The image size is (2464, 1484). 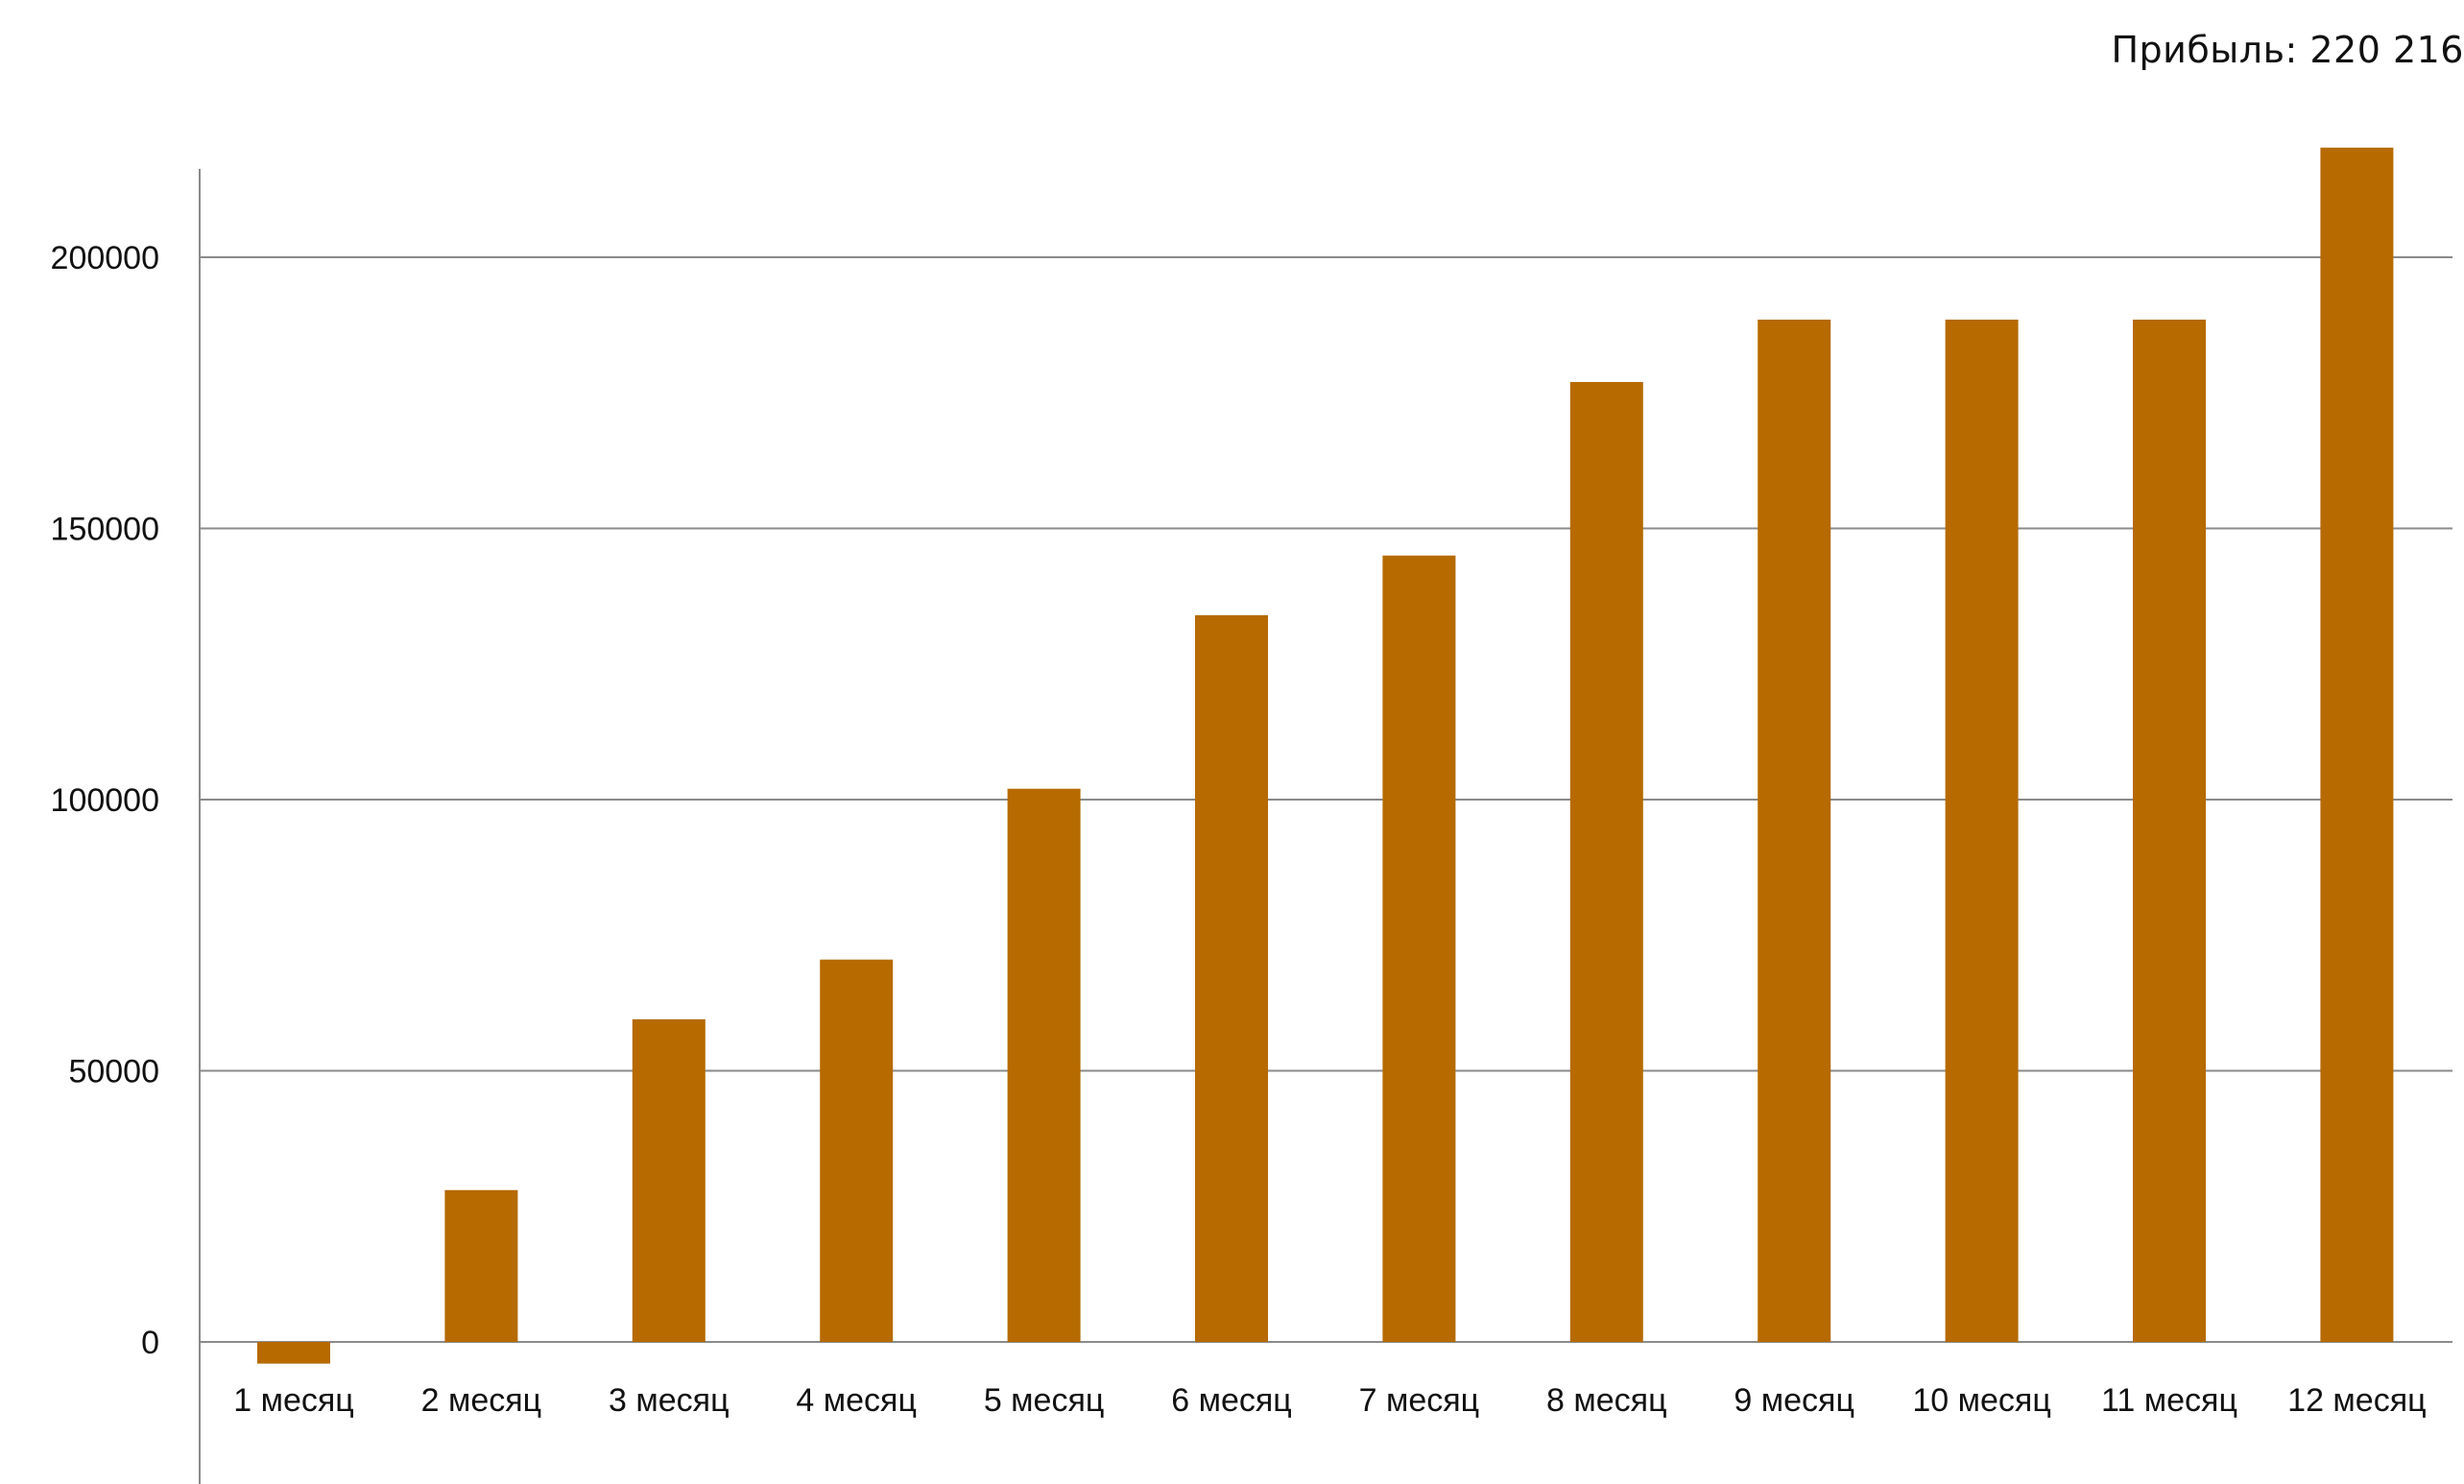 I want to click on y-tick-label-100000: 100000, so click(x=105, y=800).